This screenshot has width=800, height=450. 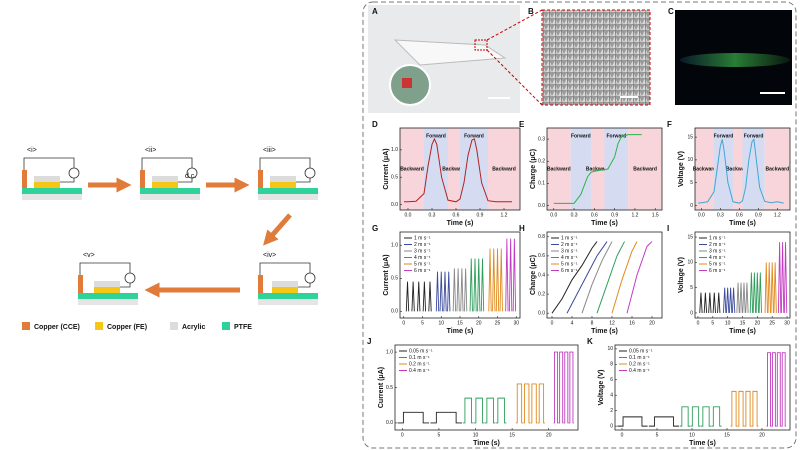 I want to click on x-tick-label: 10, so click(x=728, y=323).